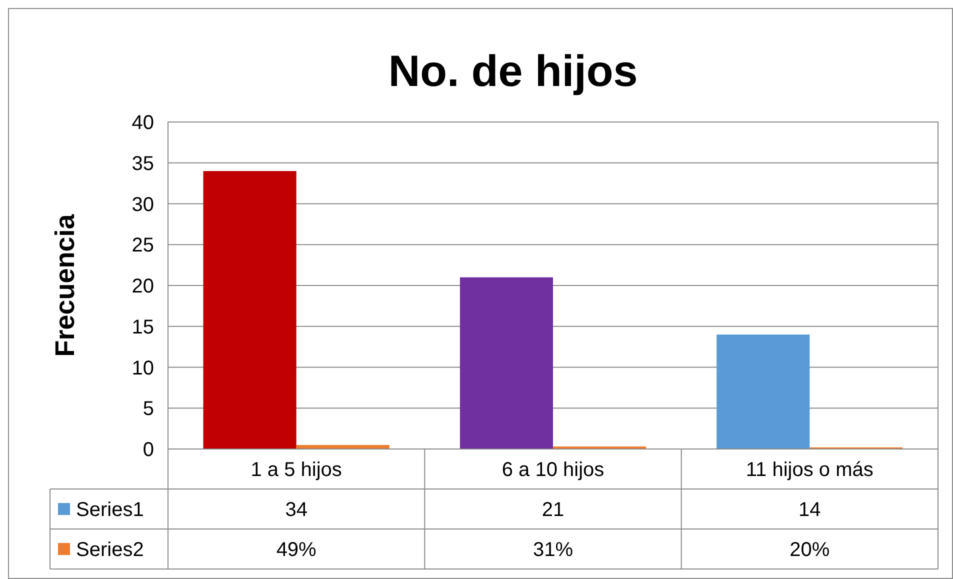 The height and width of the screenshot is (579, 953). I want to click on data-label: 21, so click(553, 510).